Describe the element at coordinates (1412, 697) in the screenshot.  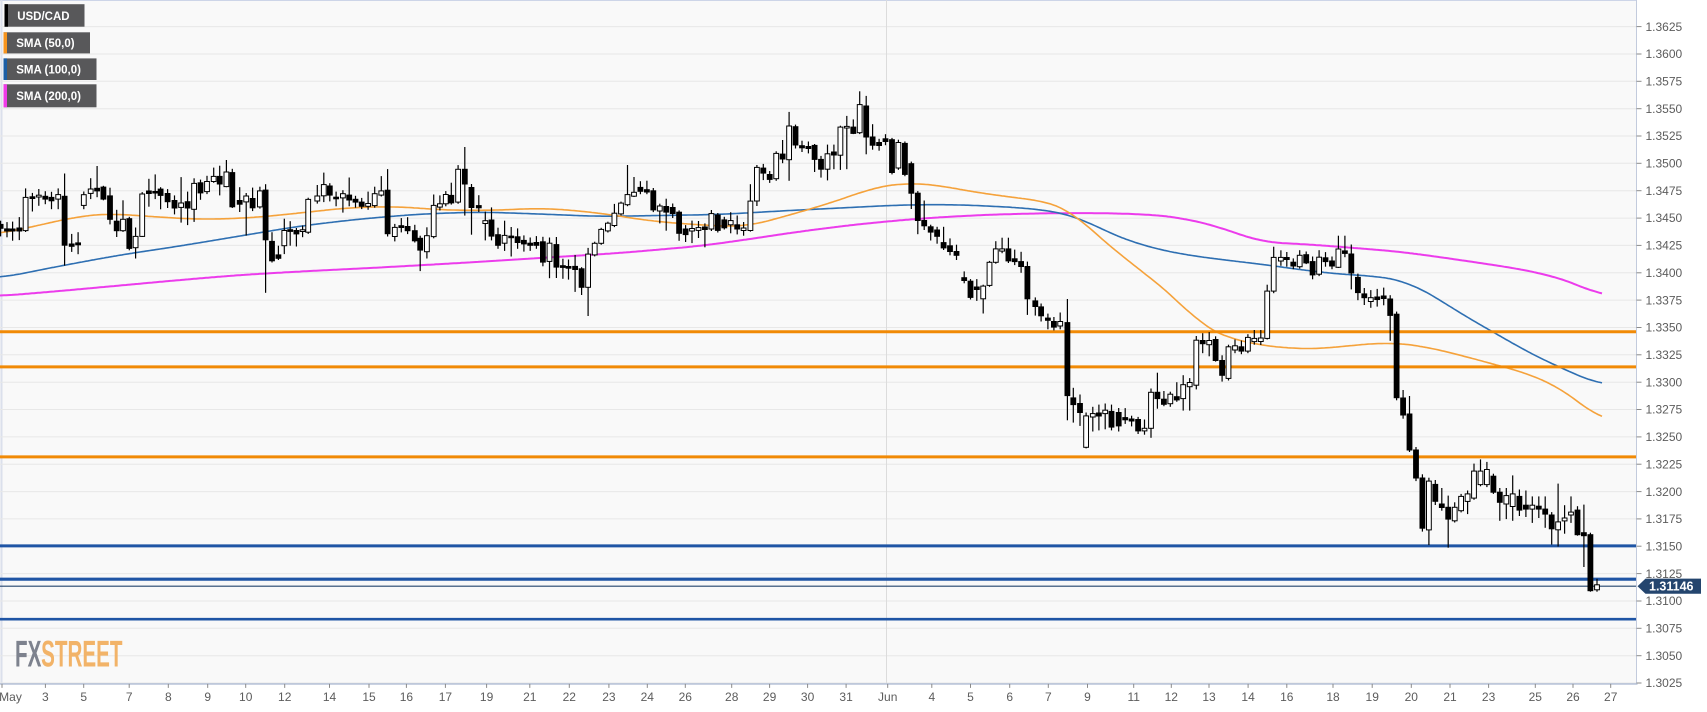
I see `svg-text: 20` at that location.